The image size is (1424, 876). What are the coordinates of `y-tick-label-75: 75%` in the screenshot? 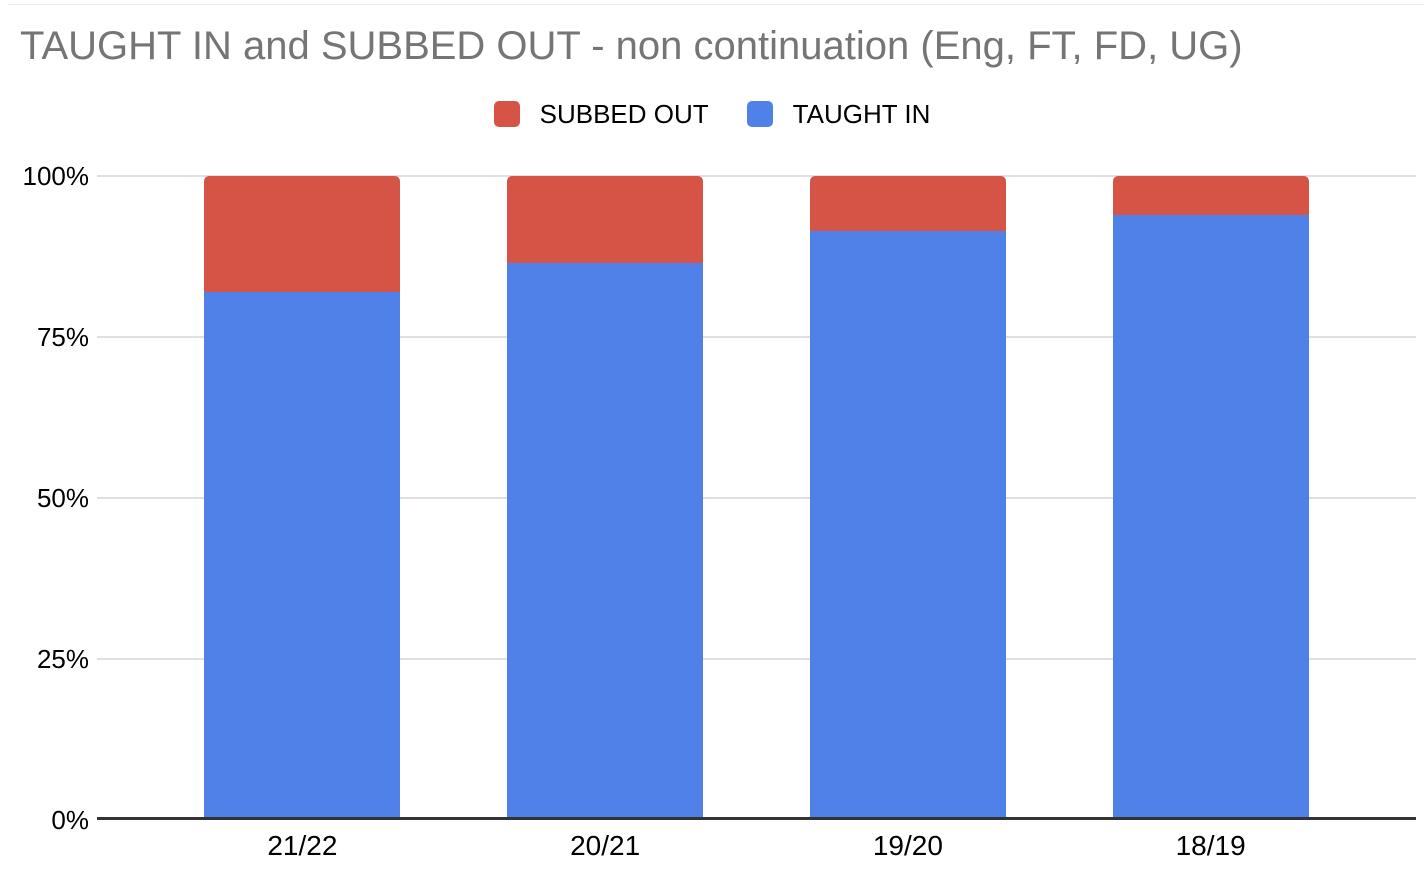 It's located at (62, 337).